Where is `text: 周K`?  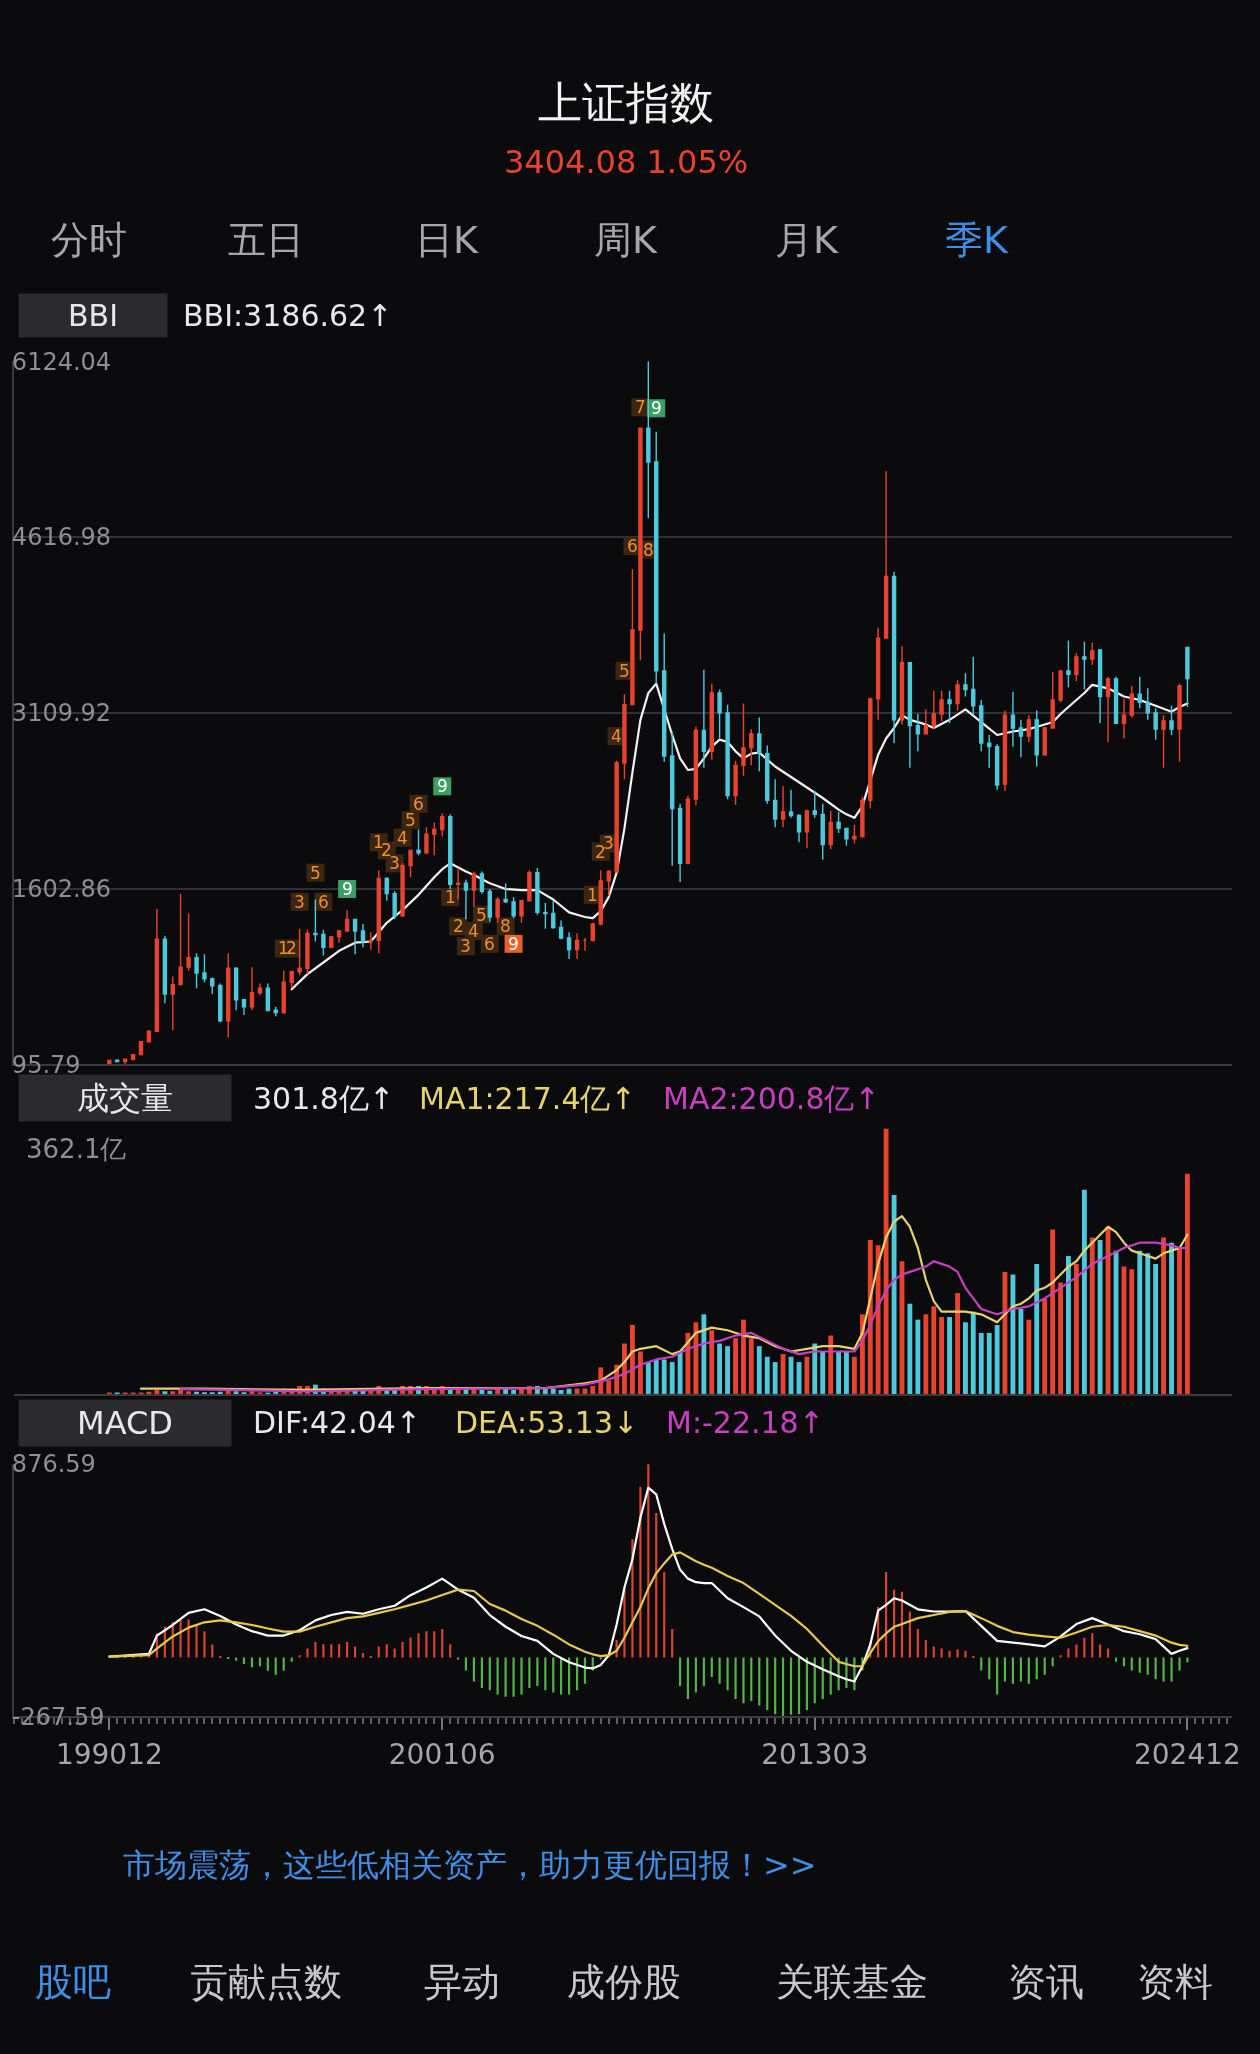 text: 周K is located at coordinates (626, 240).